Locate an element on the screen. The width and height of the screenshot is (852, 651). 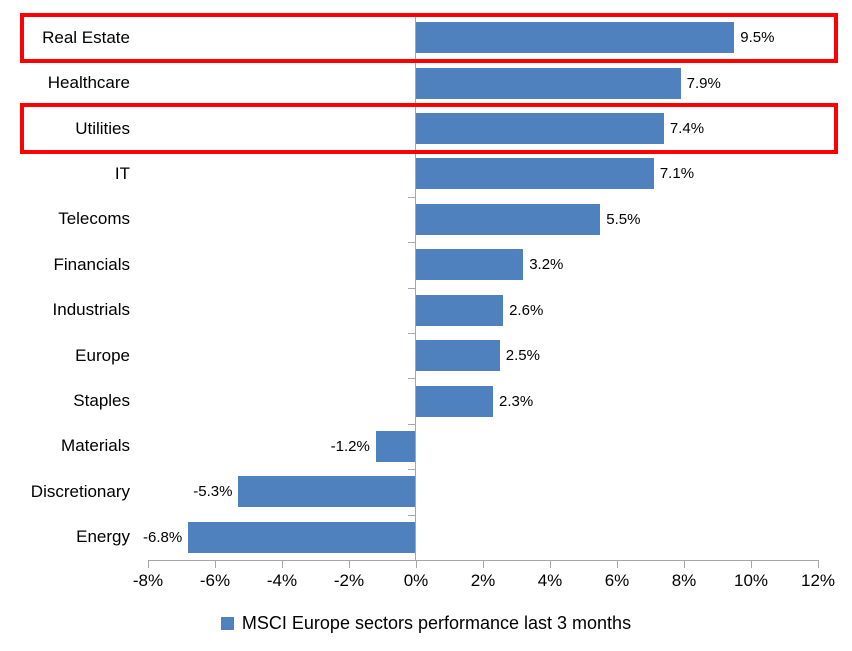
category-label: Real Estate is located at coordinates (86, 37).